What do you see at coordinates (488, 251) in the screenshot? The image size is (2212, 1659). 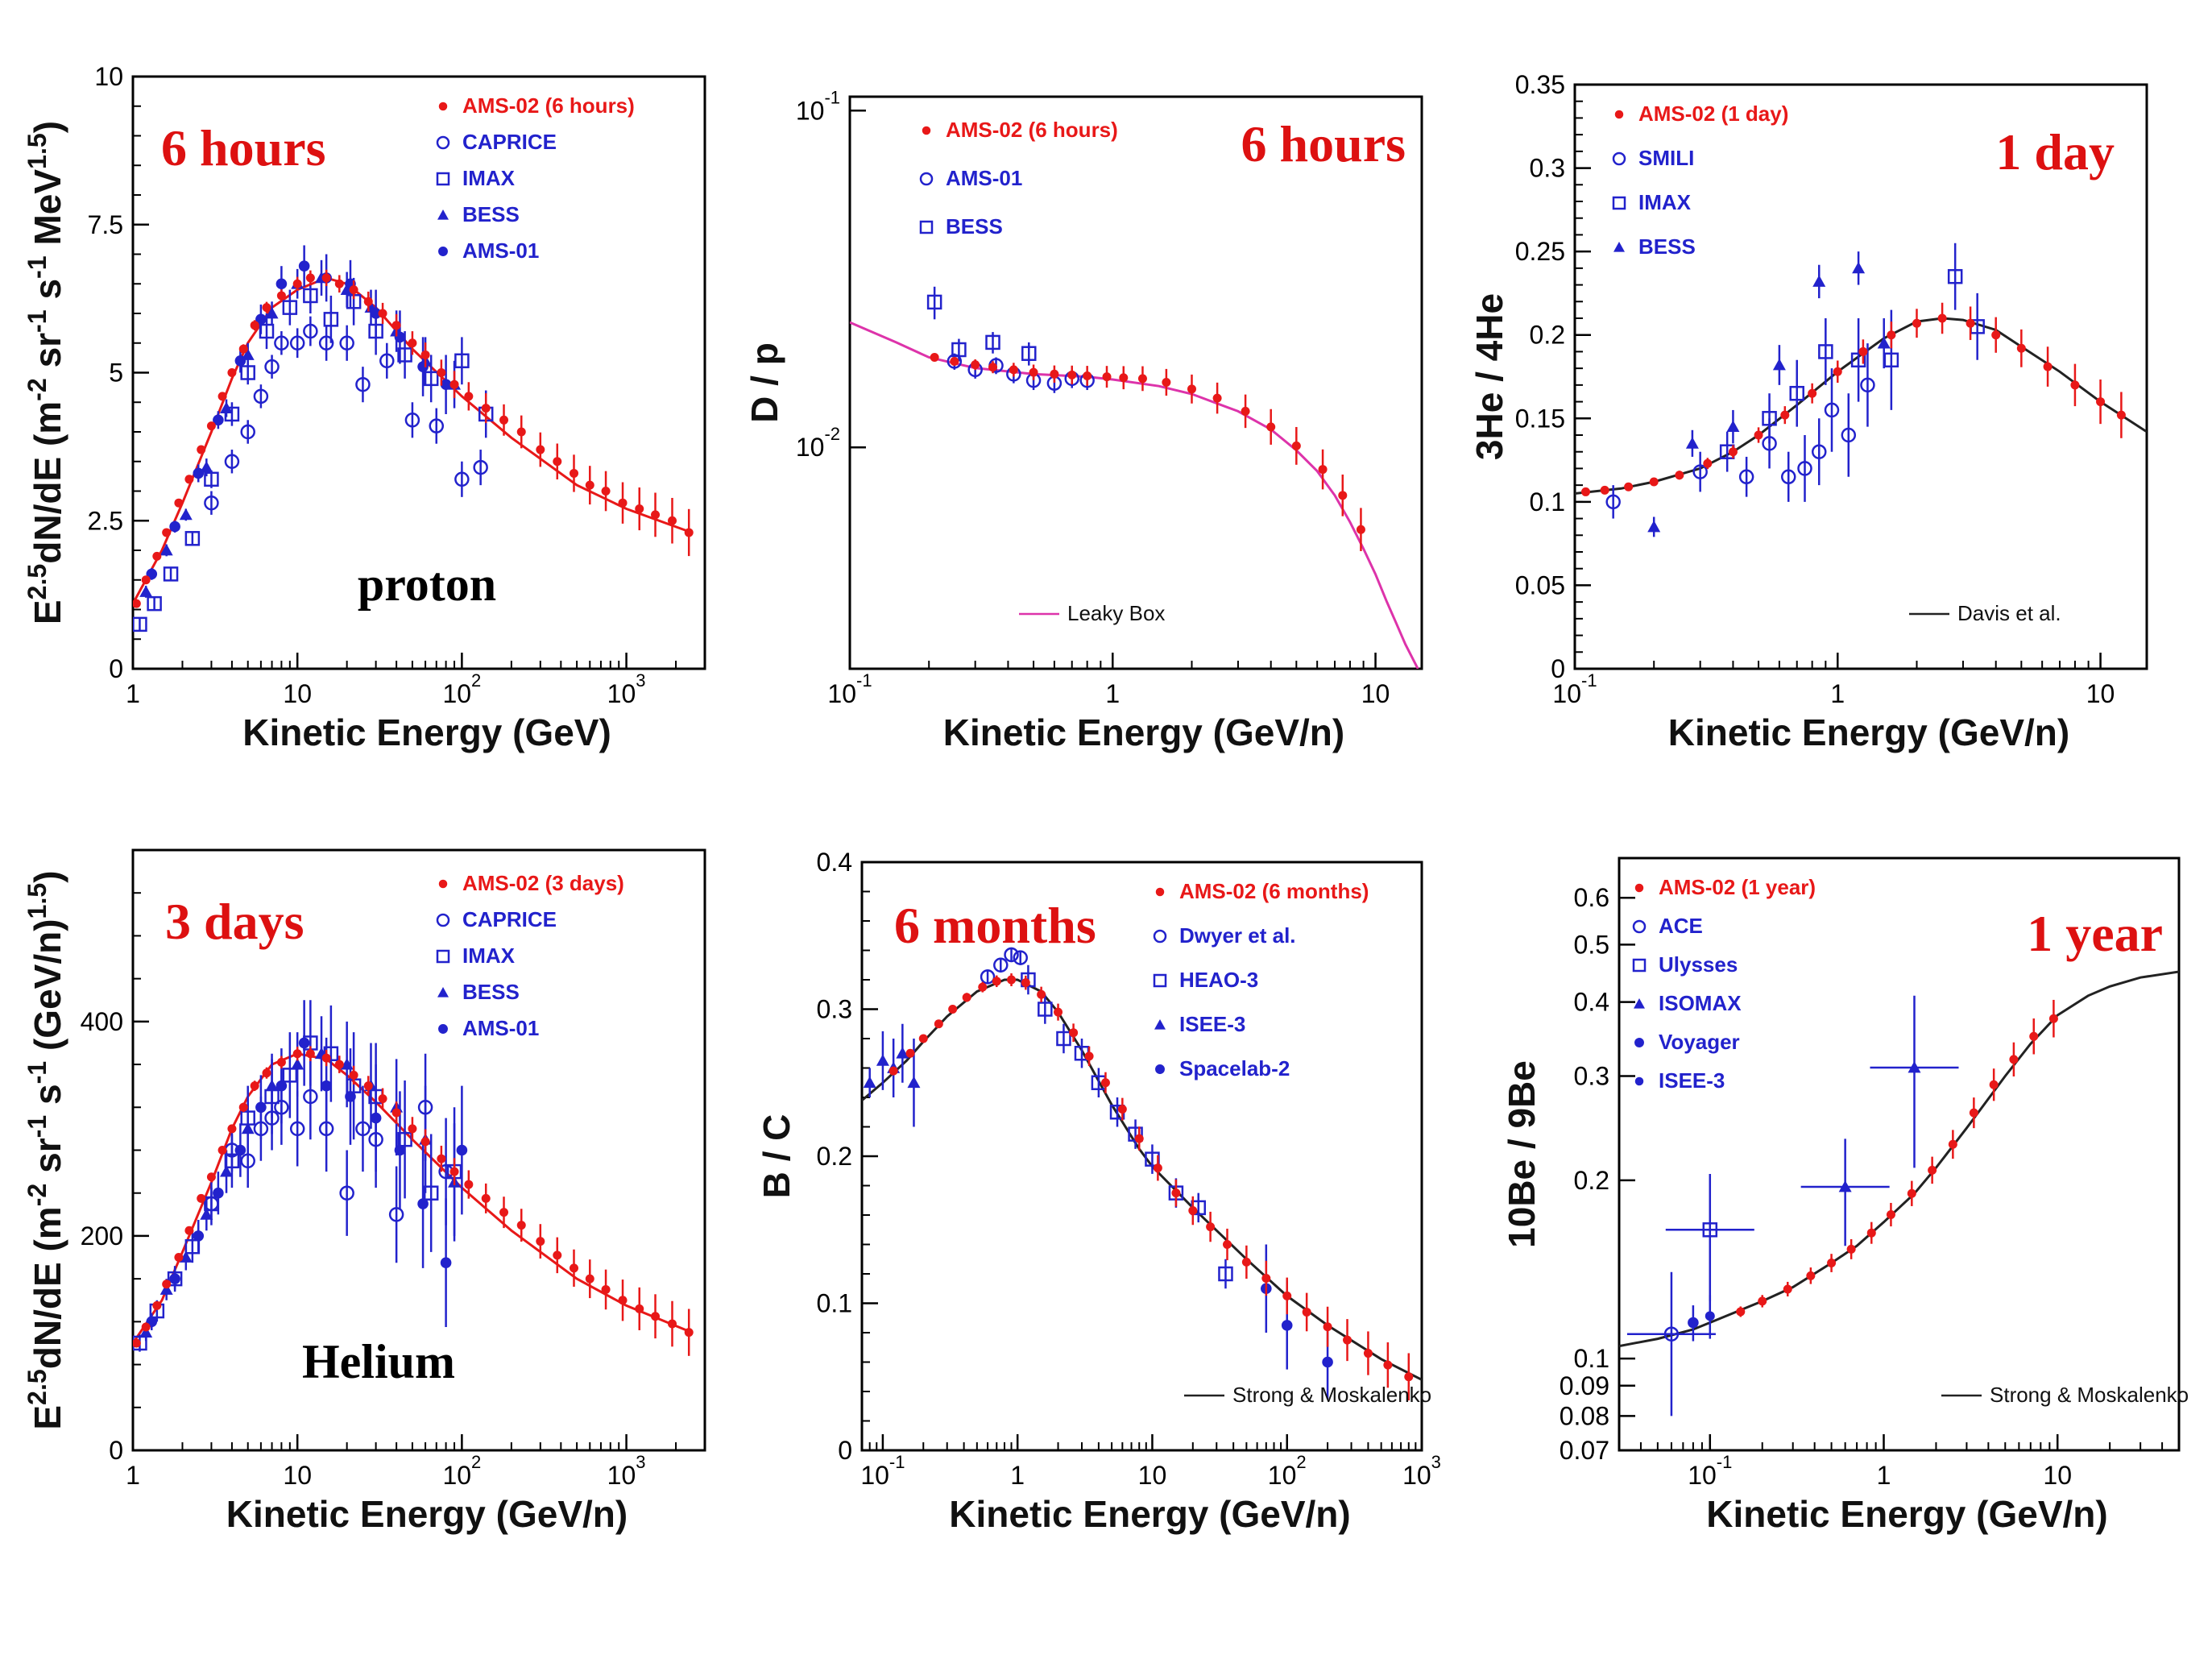 I see `legend-entry: AMS-01` at bounding box center [488, 251].